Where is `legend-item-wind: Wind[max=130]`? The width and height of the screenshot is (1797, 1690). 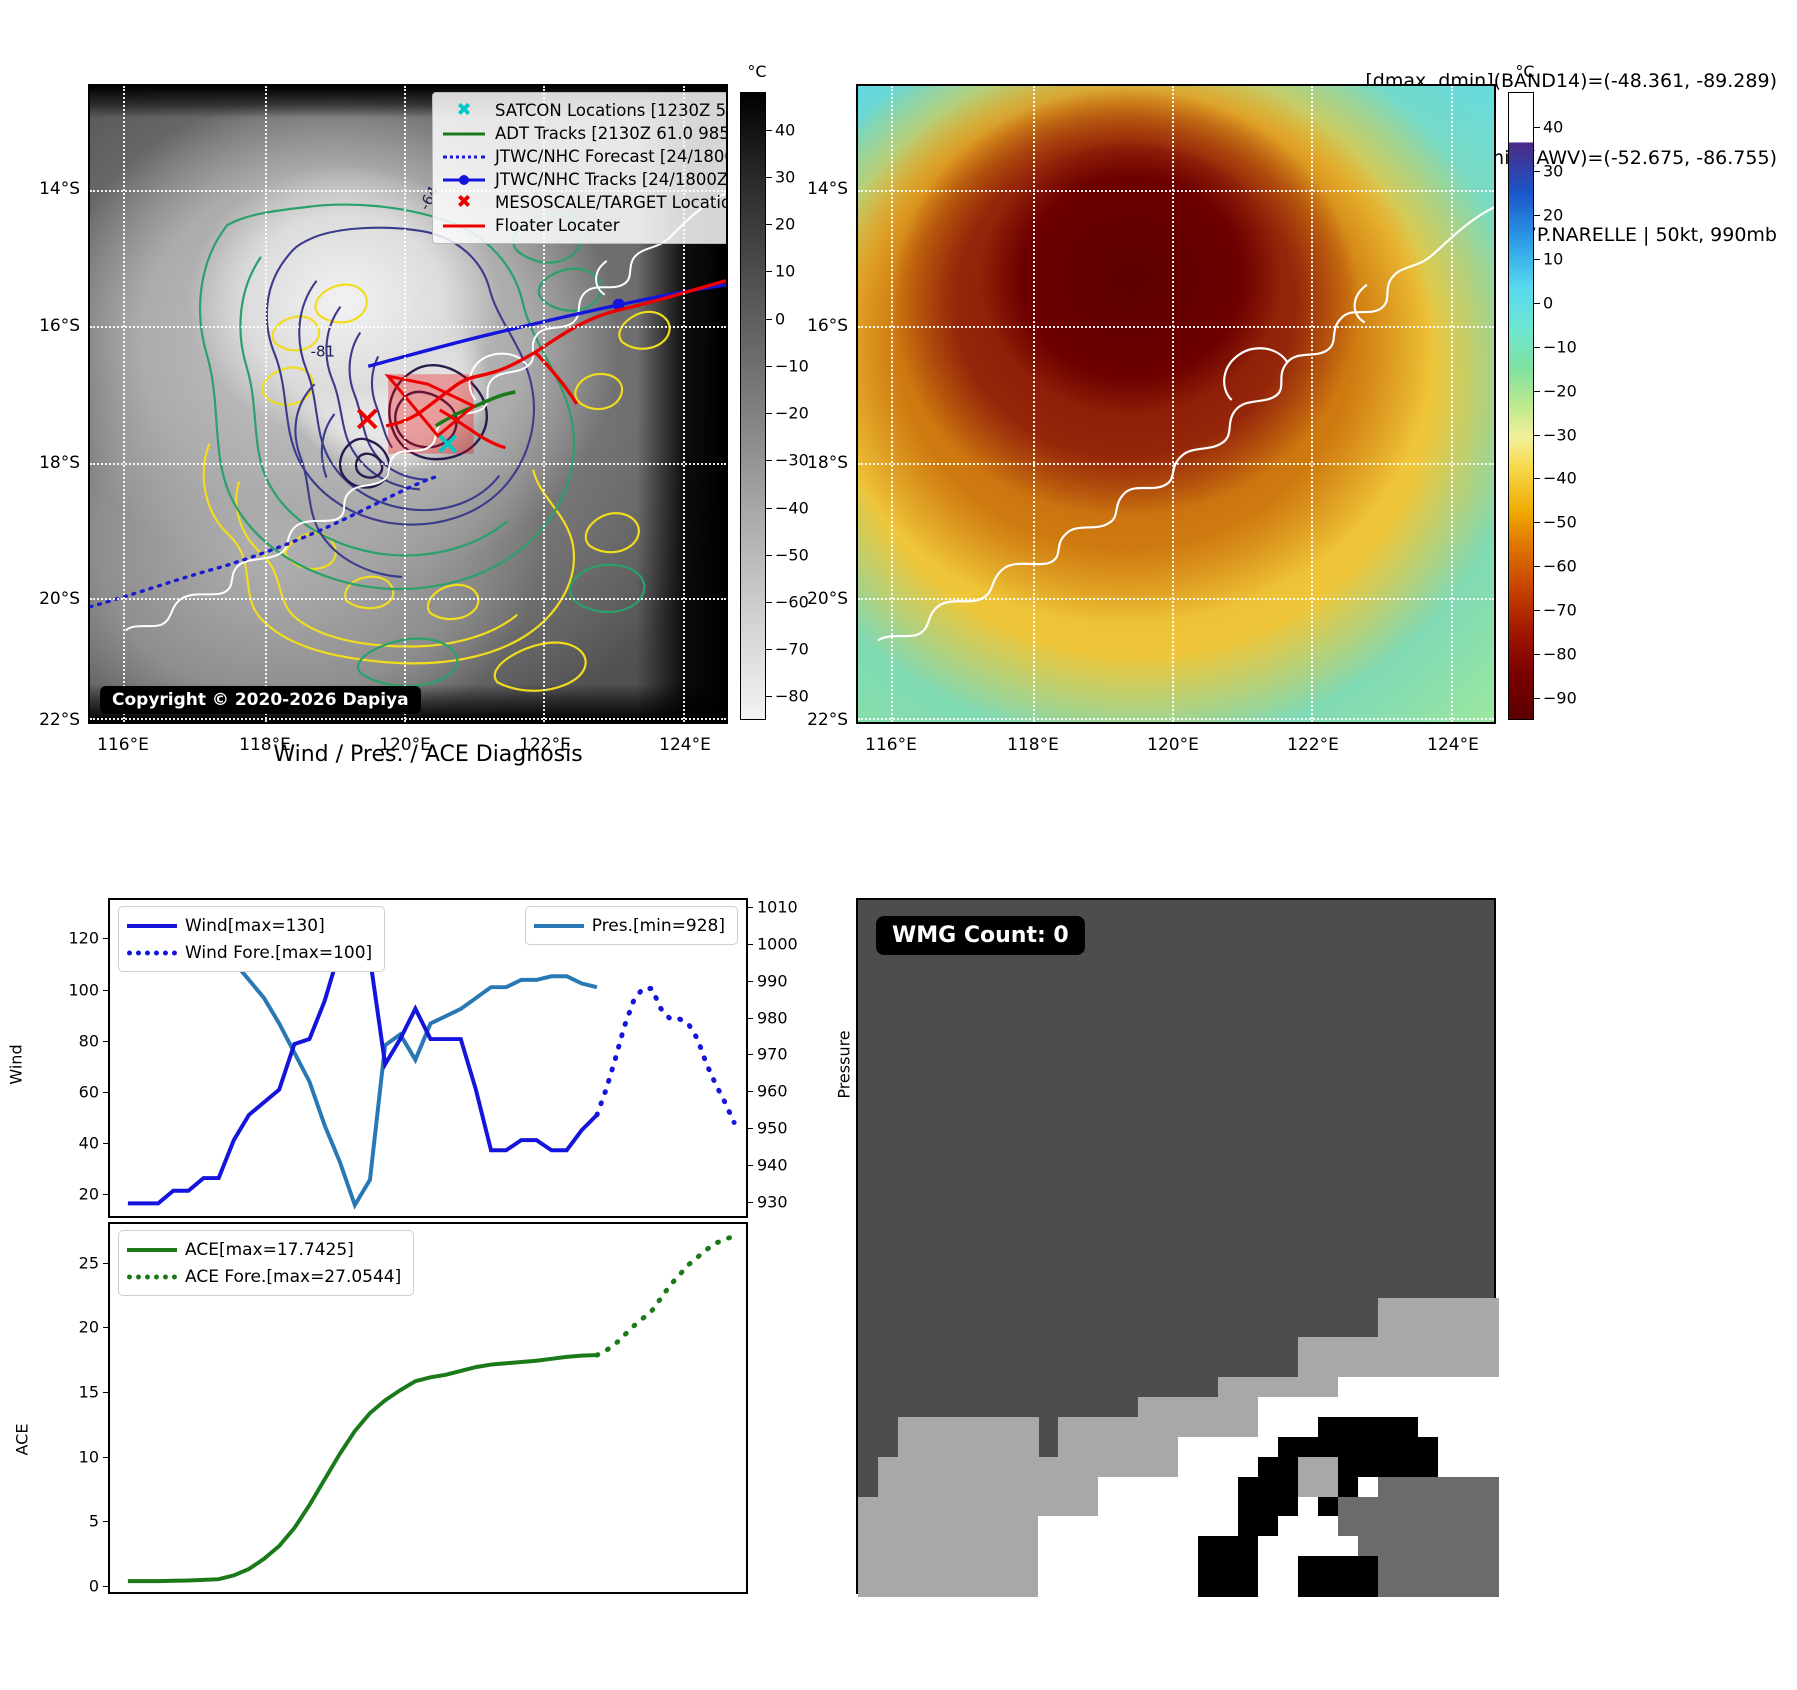
legend-item-wind: Wind[max=130] is located at coordinates (249, 925).